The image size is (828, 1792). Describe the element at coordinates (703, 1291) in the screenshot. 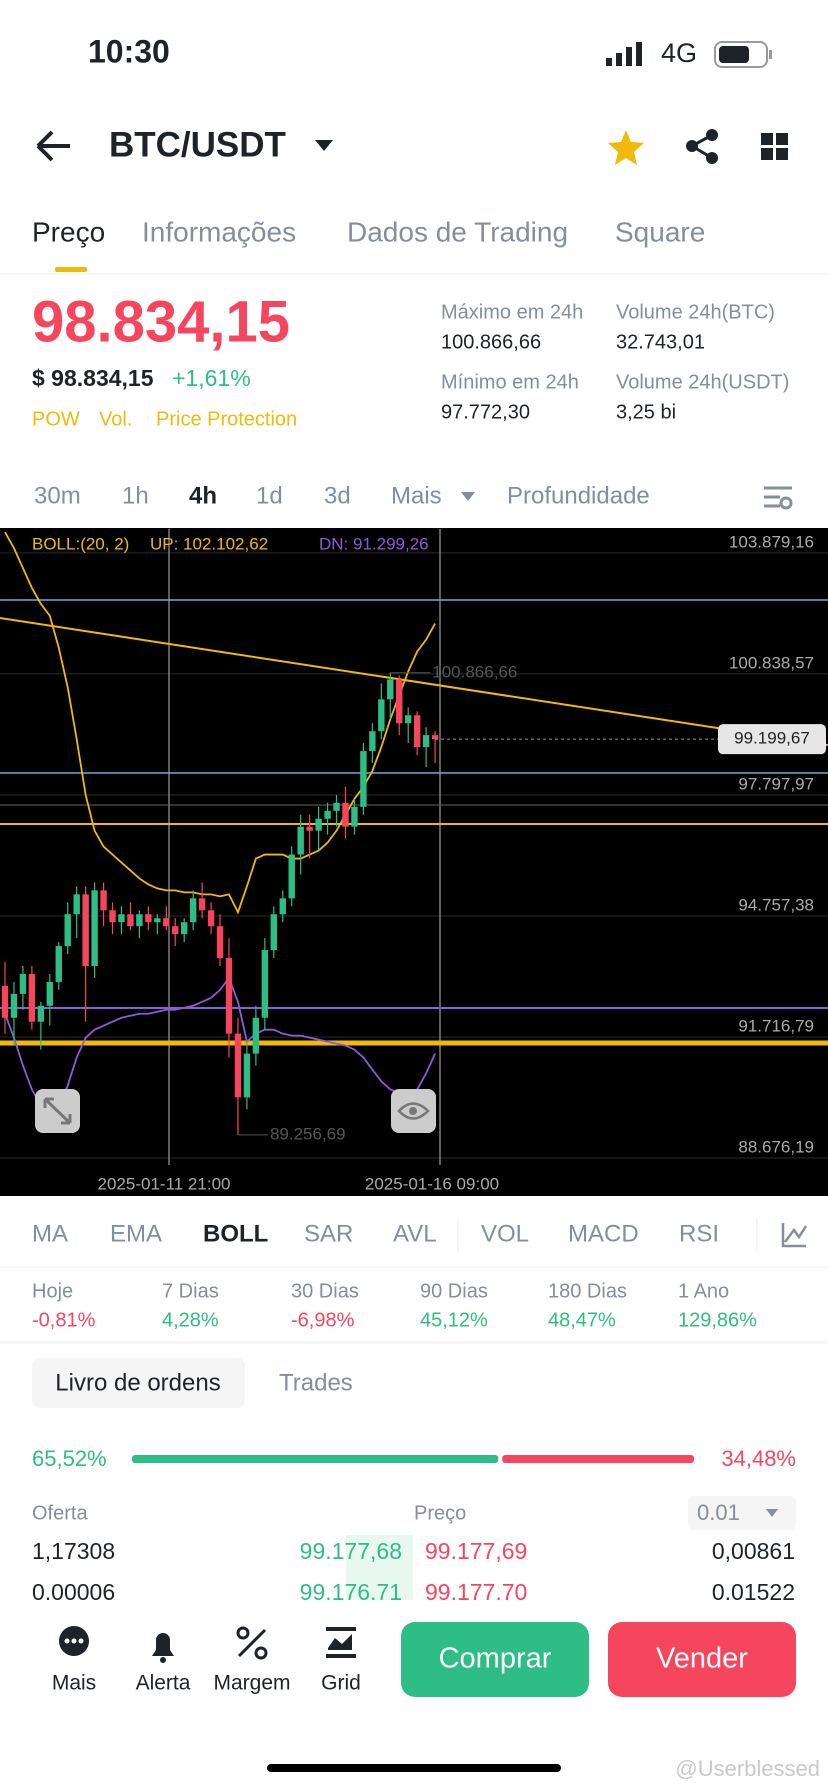

I see `perf-label: 1 Ano` at that location.